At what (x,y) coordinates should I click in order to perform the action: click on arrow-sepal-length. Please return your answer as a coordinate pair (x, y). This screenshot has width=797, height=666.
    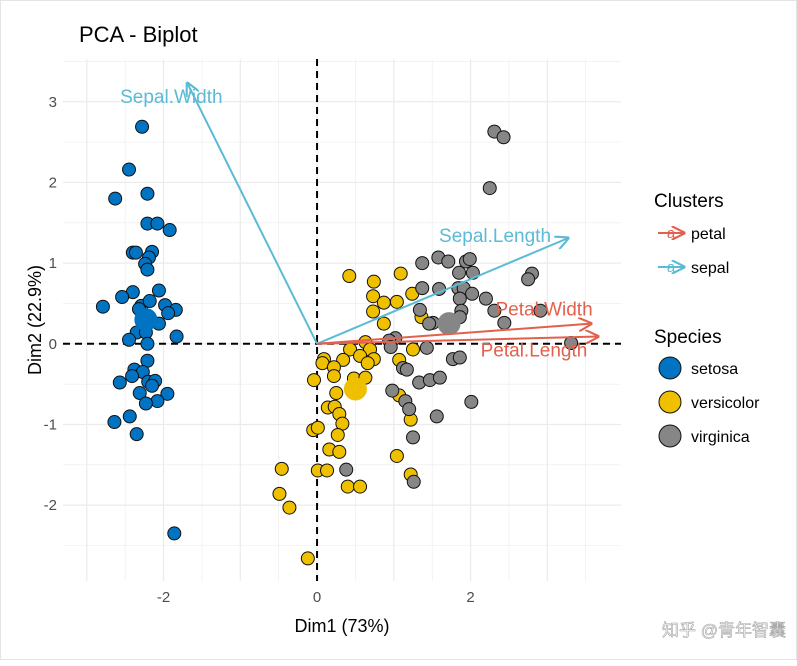
    Looking at the image, I should click on (442, 291).